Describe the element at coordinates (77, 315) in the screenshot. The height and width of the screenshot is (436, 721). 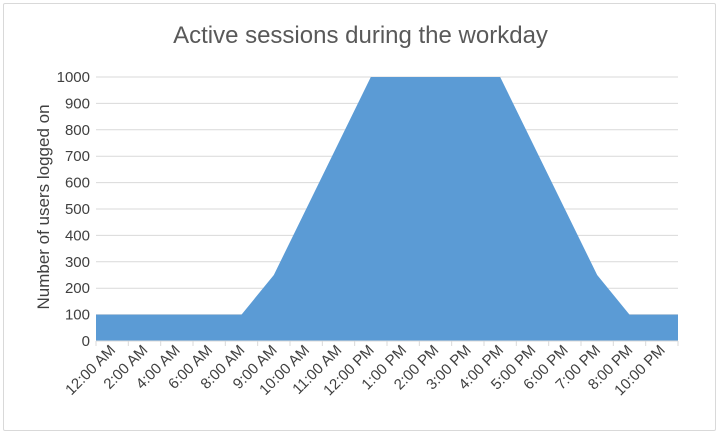
I see `y-tick-label: 100` at that location.